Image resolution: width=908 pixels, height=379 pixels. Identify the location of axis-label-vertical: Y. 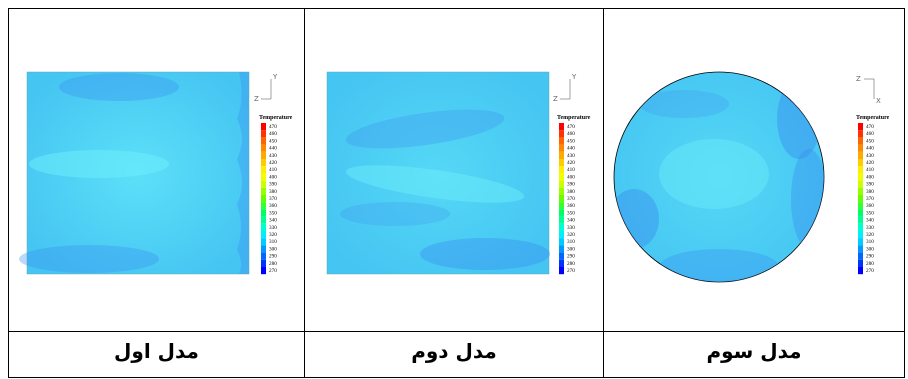
(275, 77).